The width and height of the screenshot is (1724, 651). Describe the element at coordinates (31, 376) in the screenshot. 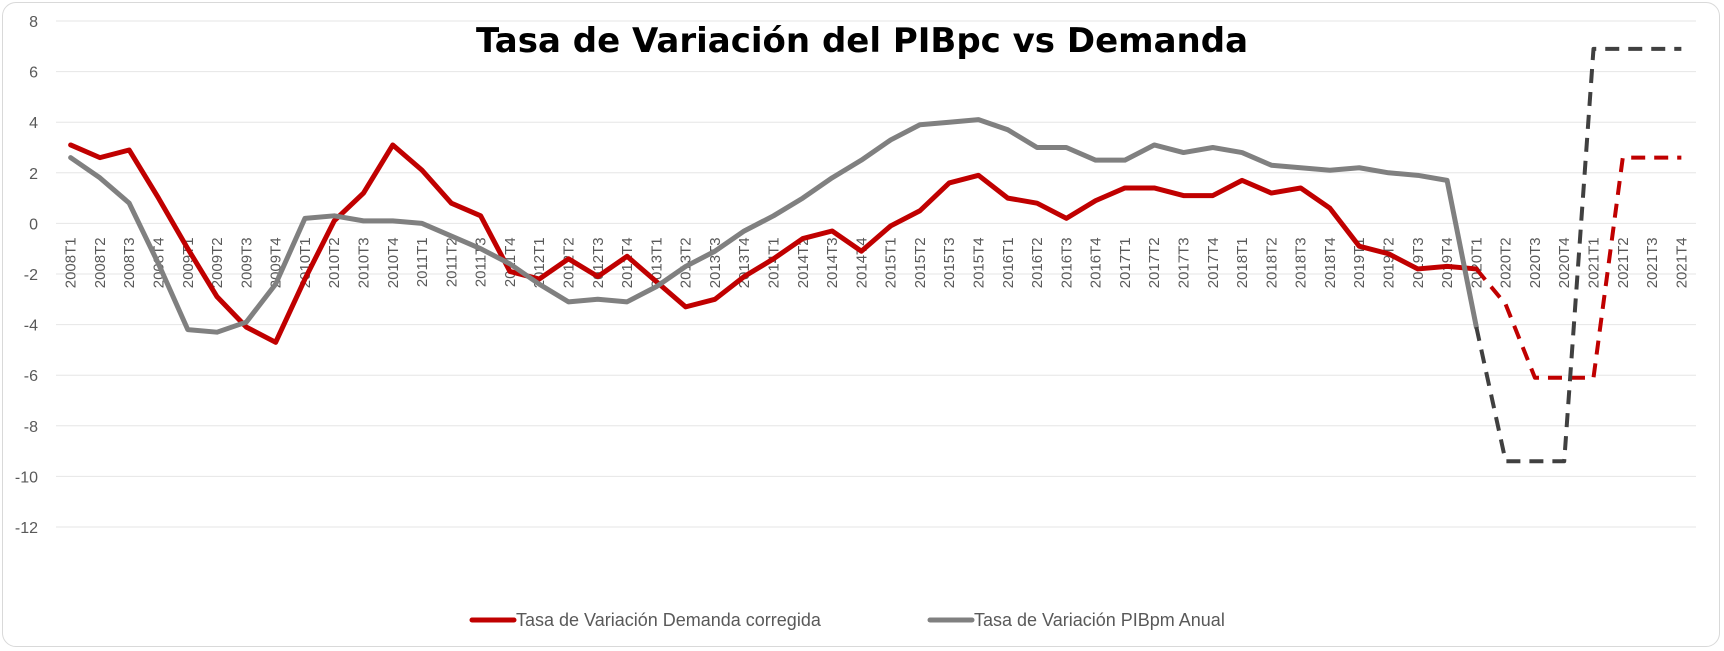

I see `y-tick-label: -6` at that location.